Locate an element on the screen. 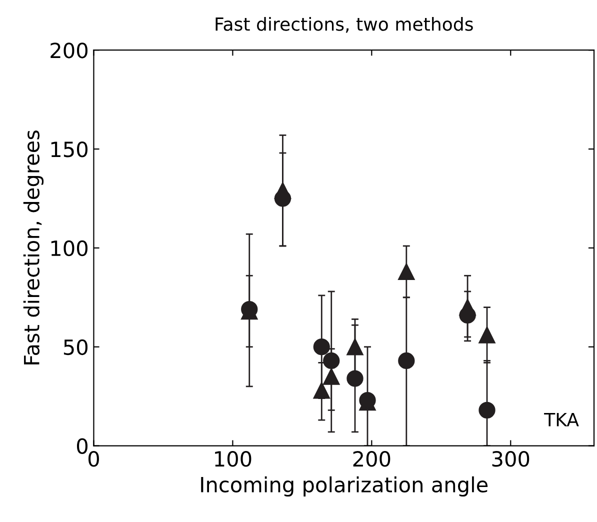 The width and height of the screenshot is (597, 522). y-axis-title: Fast direction, degrees is located at coordinates (33, 247).